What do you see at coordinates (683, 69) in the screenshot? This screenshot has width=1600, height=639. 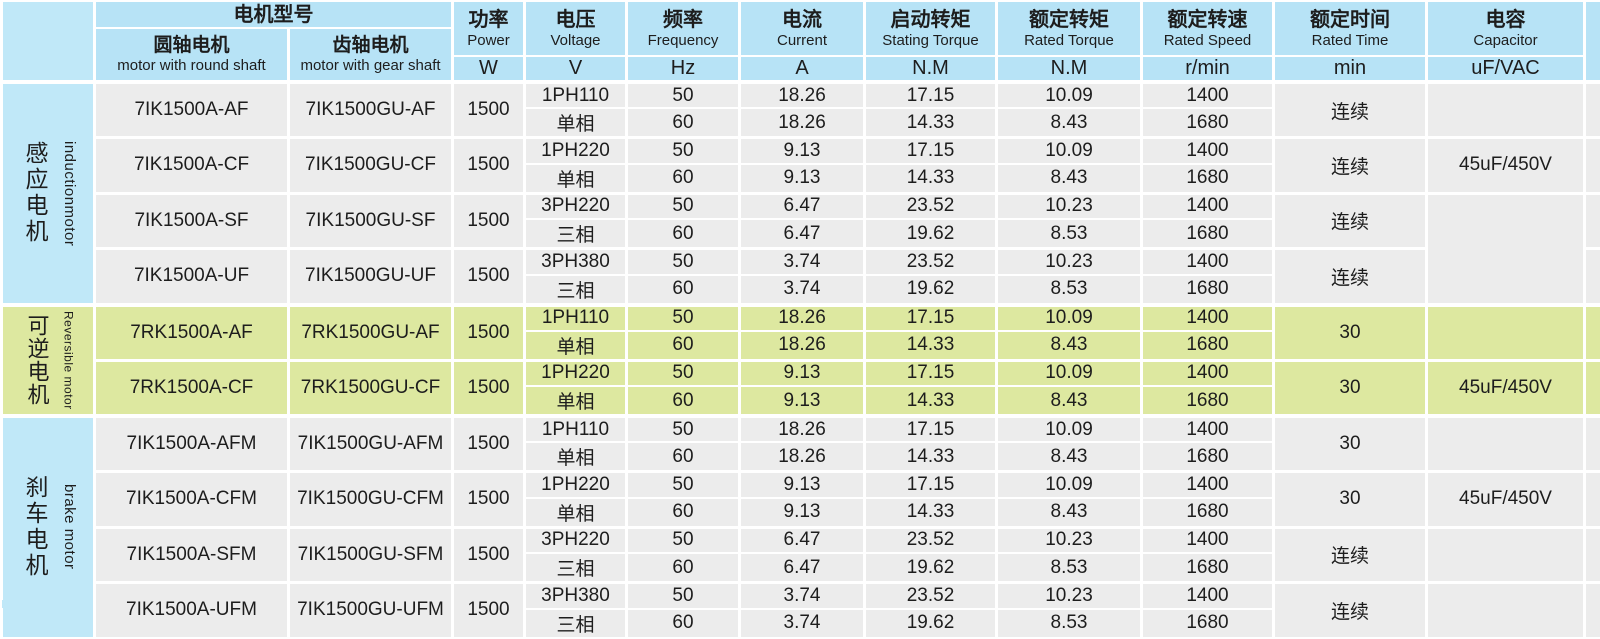 I see `unit-frequency: Hz` at bounding box center [683, 69].